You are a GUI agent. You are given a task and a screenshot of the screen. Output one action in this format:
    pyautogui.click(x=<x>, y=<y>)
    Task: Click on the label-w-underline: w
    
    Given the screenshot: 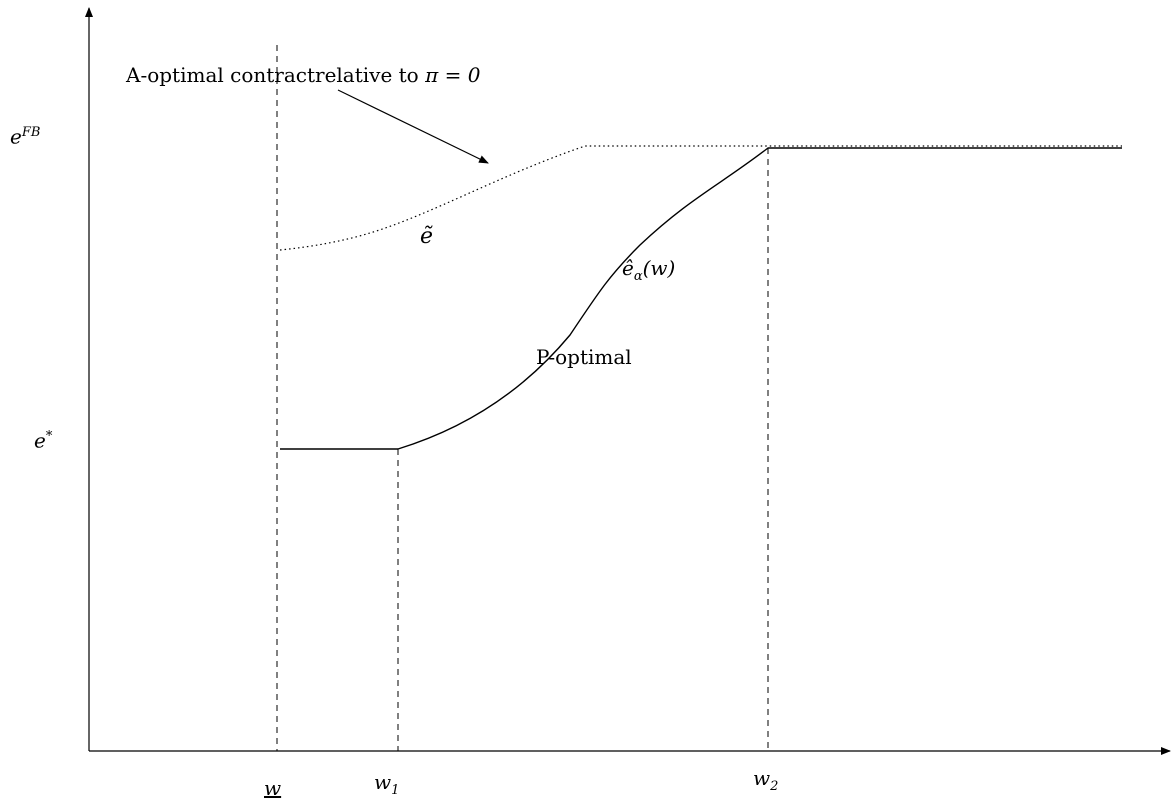 What is the action you would take?
    pyautogui.click(x=273, y=788)
    